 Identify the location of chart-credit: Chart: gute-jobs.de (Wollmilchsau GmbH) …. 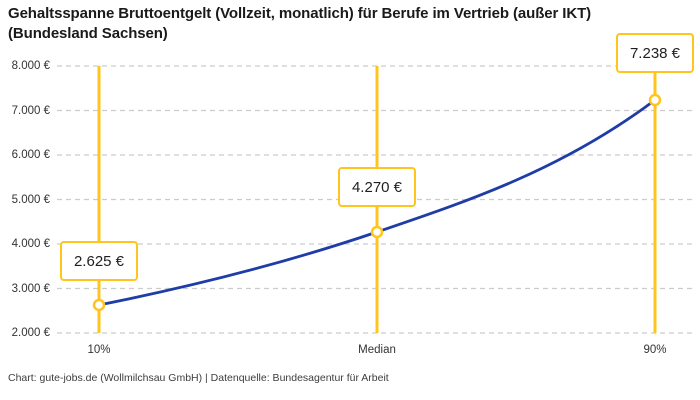
(198, 378).